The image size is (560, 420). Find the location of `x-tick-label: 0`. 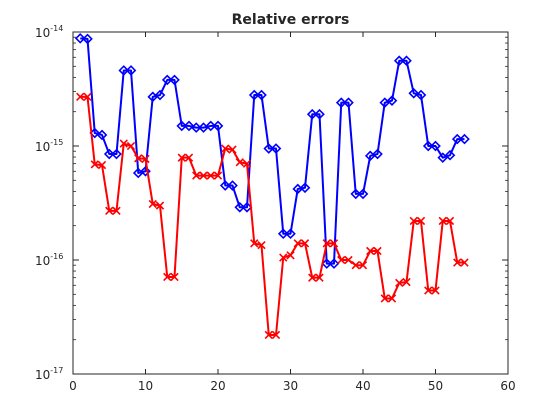

x-tick-label: 0 is located at coordinates (73, 386).